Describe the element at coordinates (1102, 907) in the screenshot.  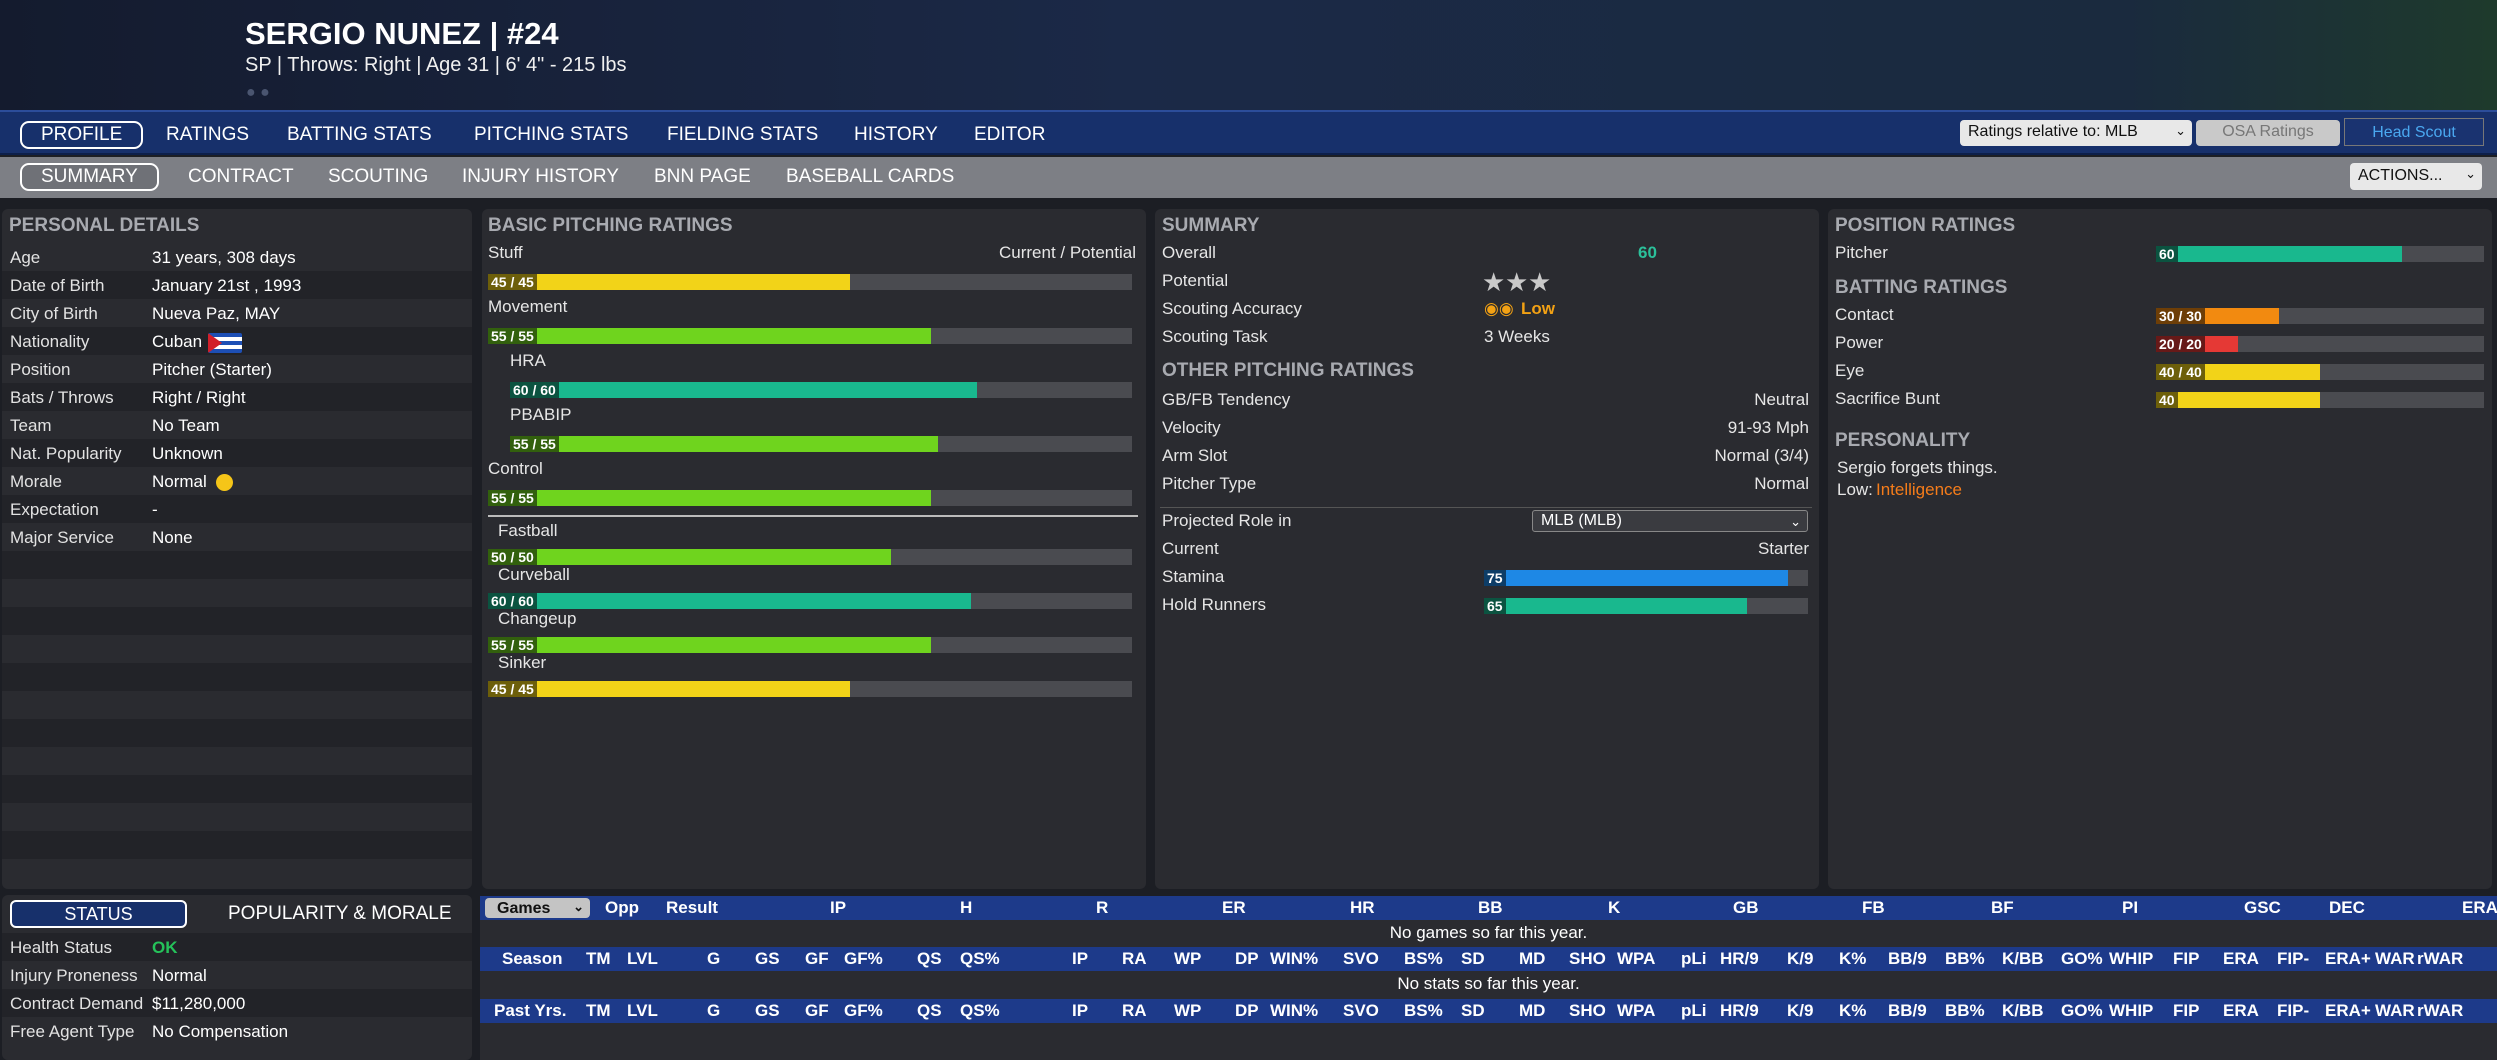
I see `games-column-header: R` at that location.